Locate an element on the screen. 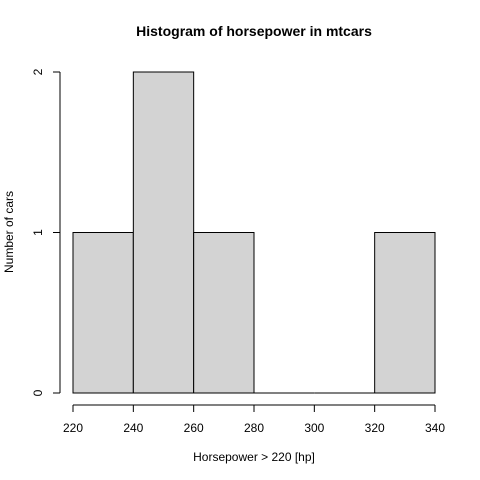 The height and width of the screenshot is (480, 480). x-tick-label: 220 is located at coordinates (73, 428).